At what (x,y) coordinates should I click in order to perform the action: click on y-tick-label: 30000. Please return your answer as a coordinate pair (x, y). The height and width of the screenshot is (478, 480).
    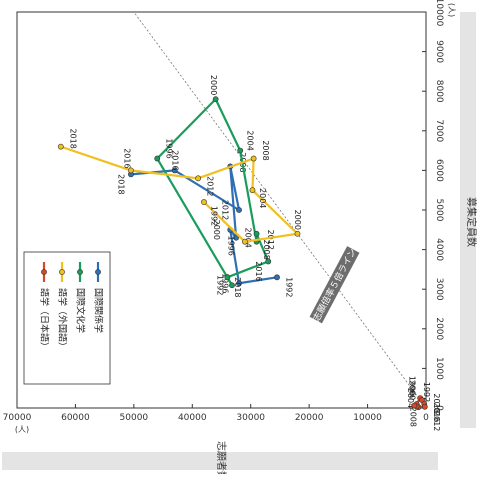
    Looking at the image, I should click on (250, 418).